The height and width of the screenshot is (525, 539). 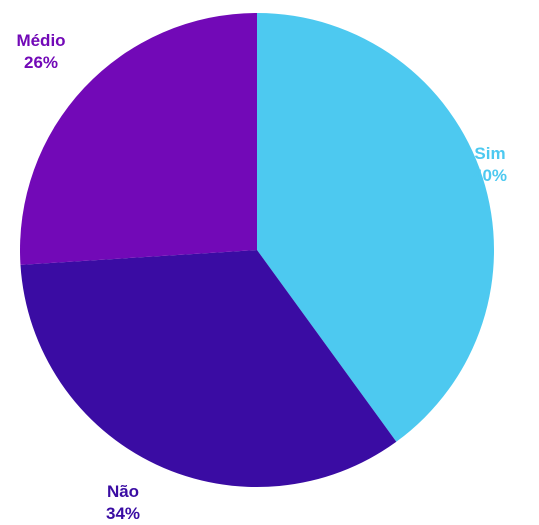 I want to click on slice-name-sim: Sim, so click(x=490, y=153).